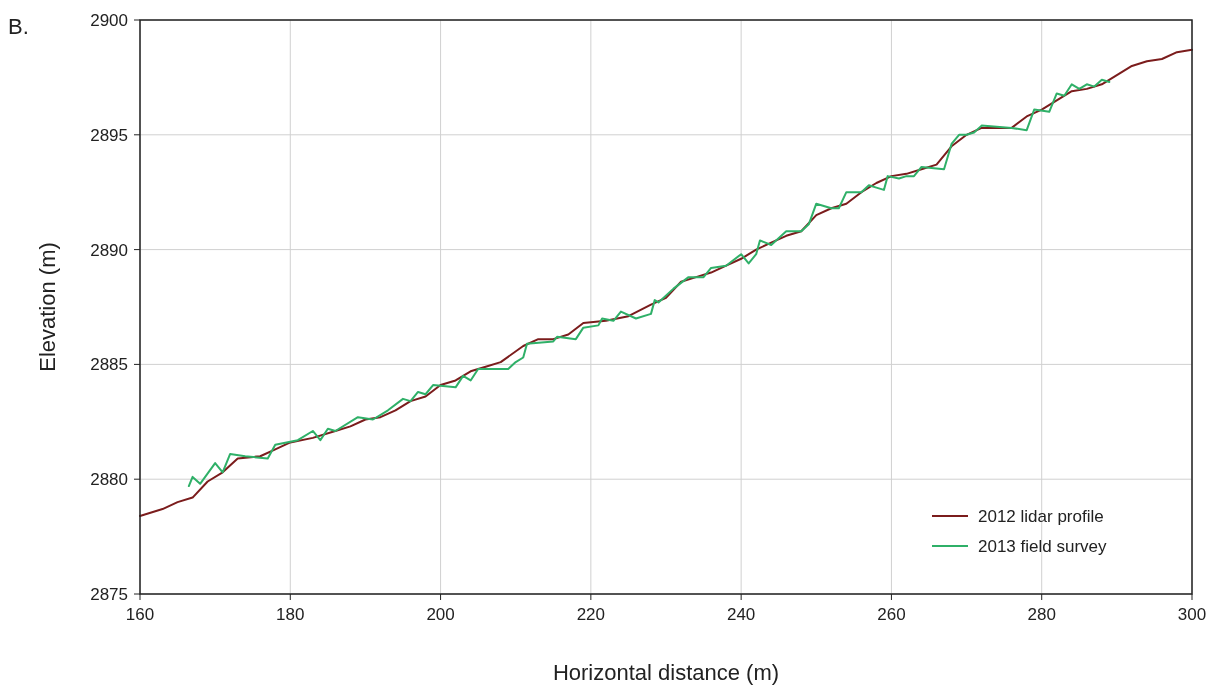 This screenshot has height=694, width=1219. Describe the element at coordinates (440, 614) in the screenshot. I see `x-tick-label: 200` at that location.